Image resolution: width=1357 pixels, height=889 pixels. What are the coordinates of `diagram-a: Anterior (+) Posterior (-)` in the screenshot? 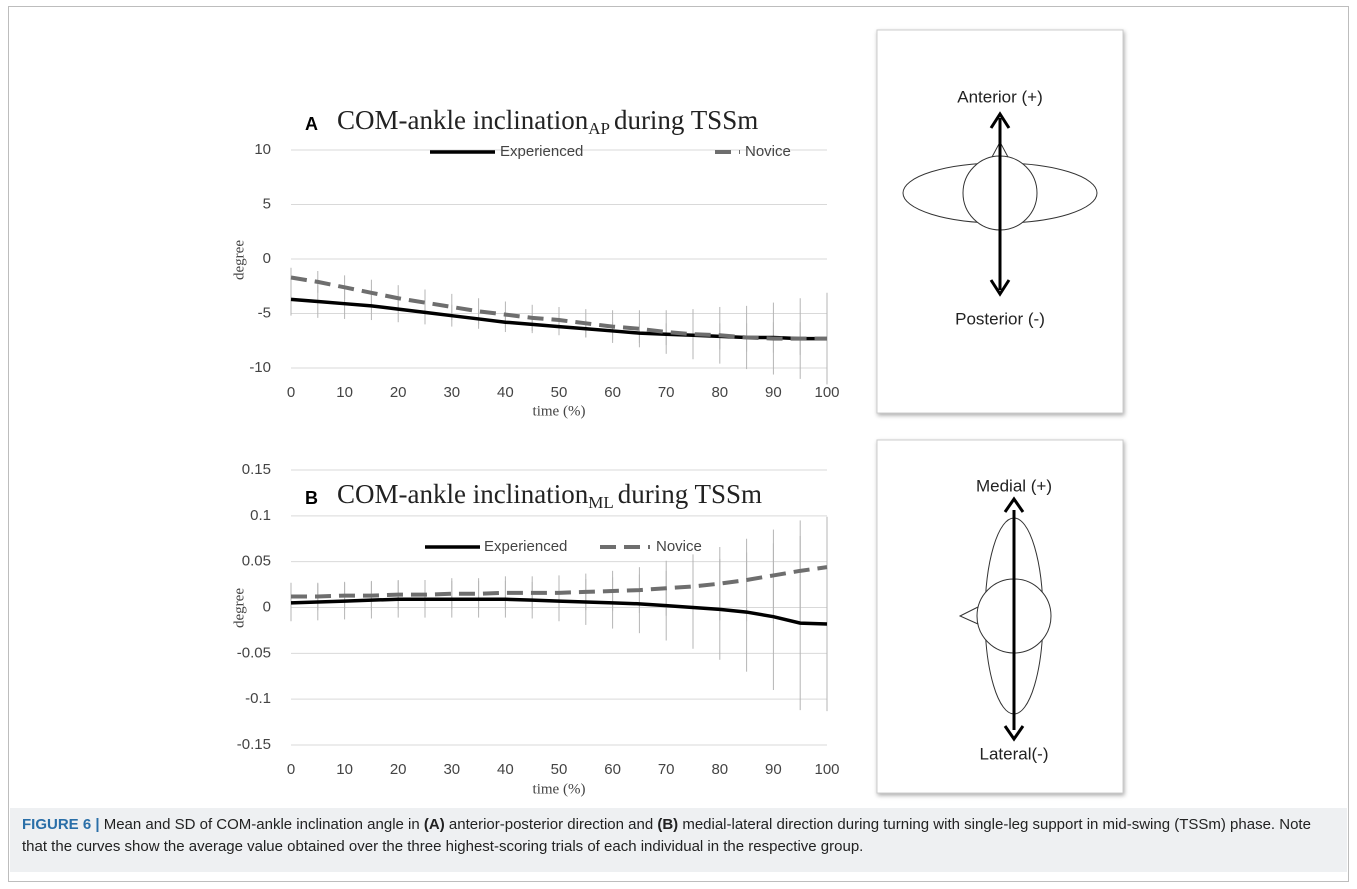 It's located at (1000, 221).